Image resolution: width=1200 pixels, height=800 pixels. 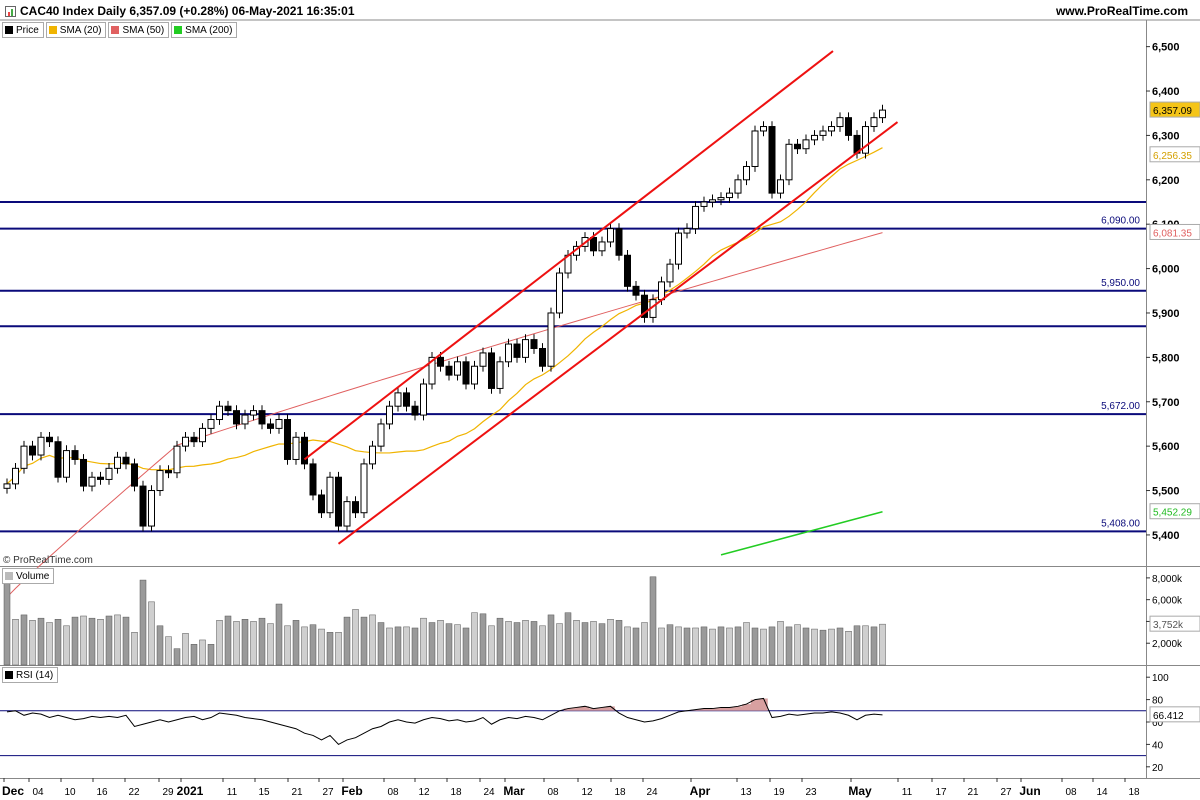 What do you see at coordinates (1166, 136) in the screenshot?
I see `y-tick-label: 6,300` at bounding box center [1166, 136].